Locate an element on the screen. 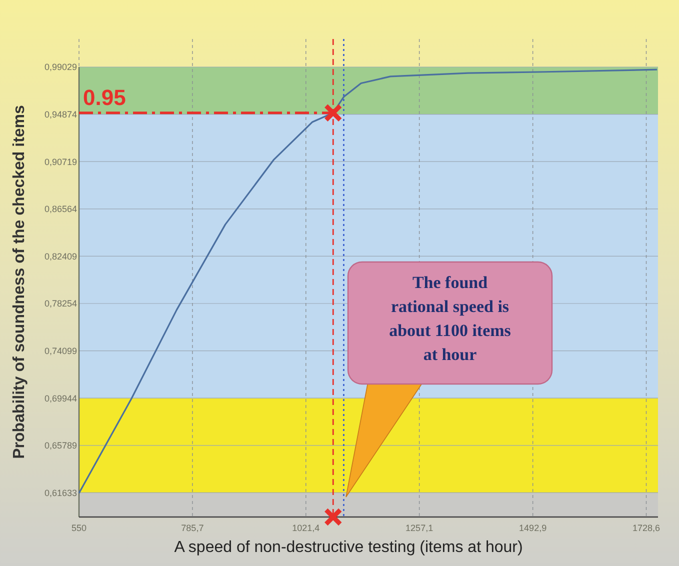  y-tick-label: 0,99029 is located at coordinates (60, 67).